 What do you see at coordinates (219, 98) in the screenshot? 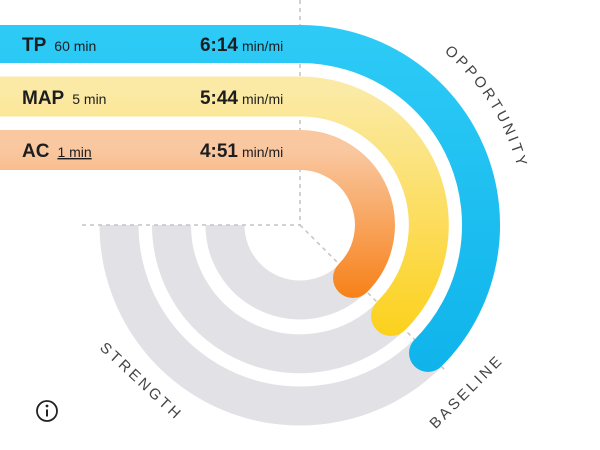
I see `pace: 5:44` at bounding box center [219, 98].